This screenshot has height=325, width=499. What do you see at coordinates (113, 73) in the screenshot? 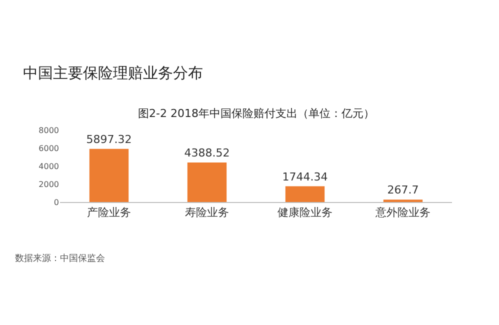
I see `chart-title: 中国主要保险理赔业务分布` at bounding box center [113, 73].